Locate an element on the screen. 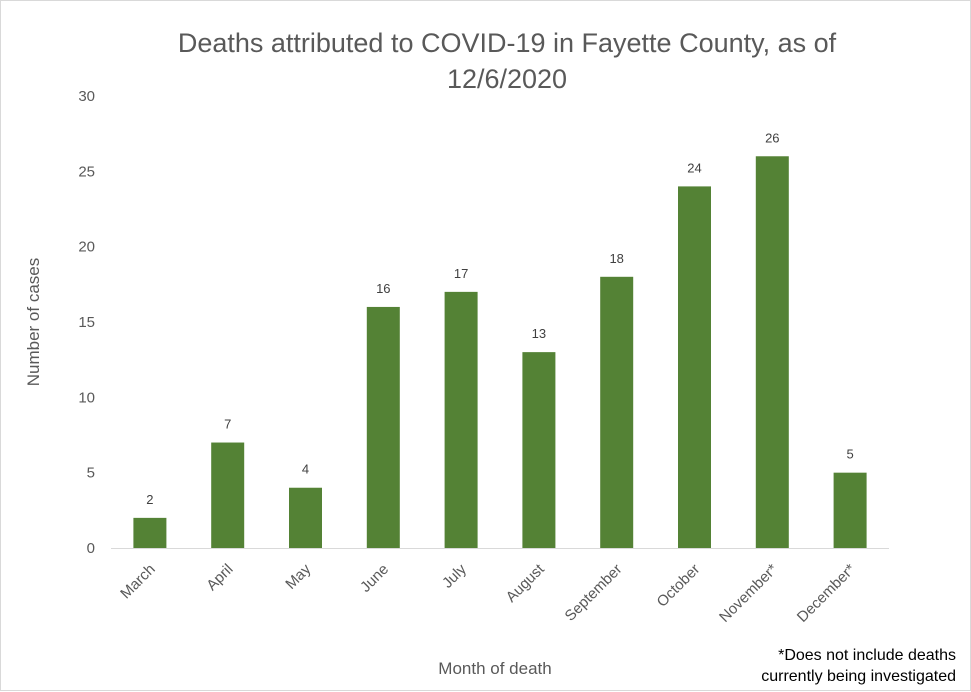 The width and height of the screenshot is (971, 692). y-tick-label: 20 is located at coordinates (86, 247).